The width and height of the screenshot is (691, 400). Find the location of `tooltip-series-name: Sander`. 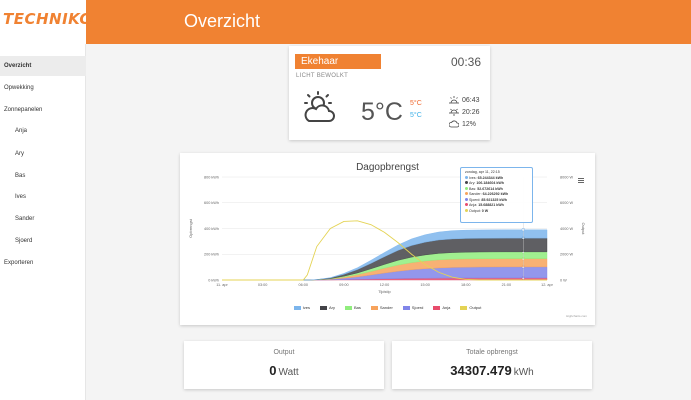

tooltip-series-name: Sander is located at coordinates (475, 194).